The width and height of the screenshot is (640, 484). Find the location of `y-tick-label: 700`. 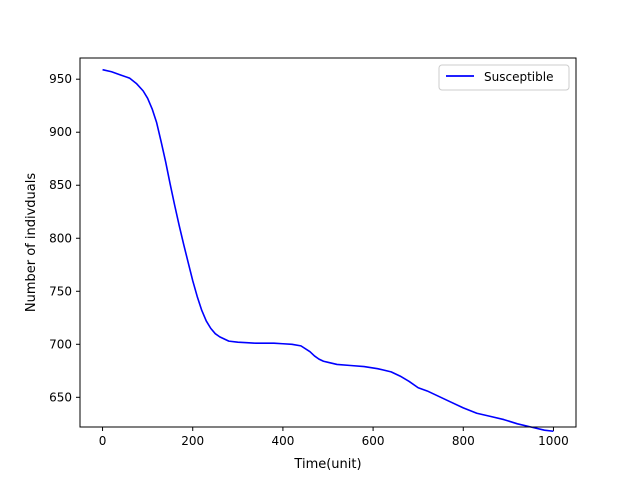

y-tick-label: 700 is located at coordinates (60, 344).